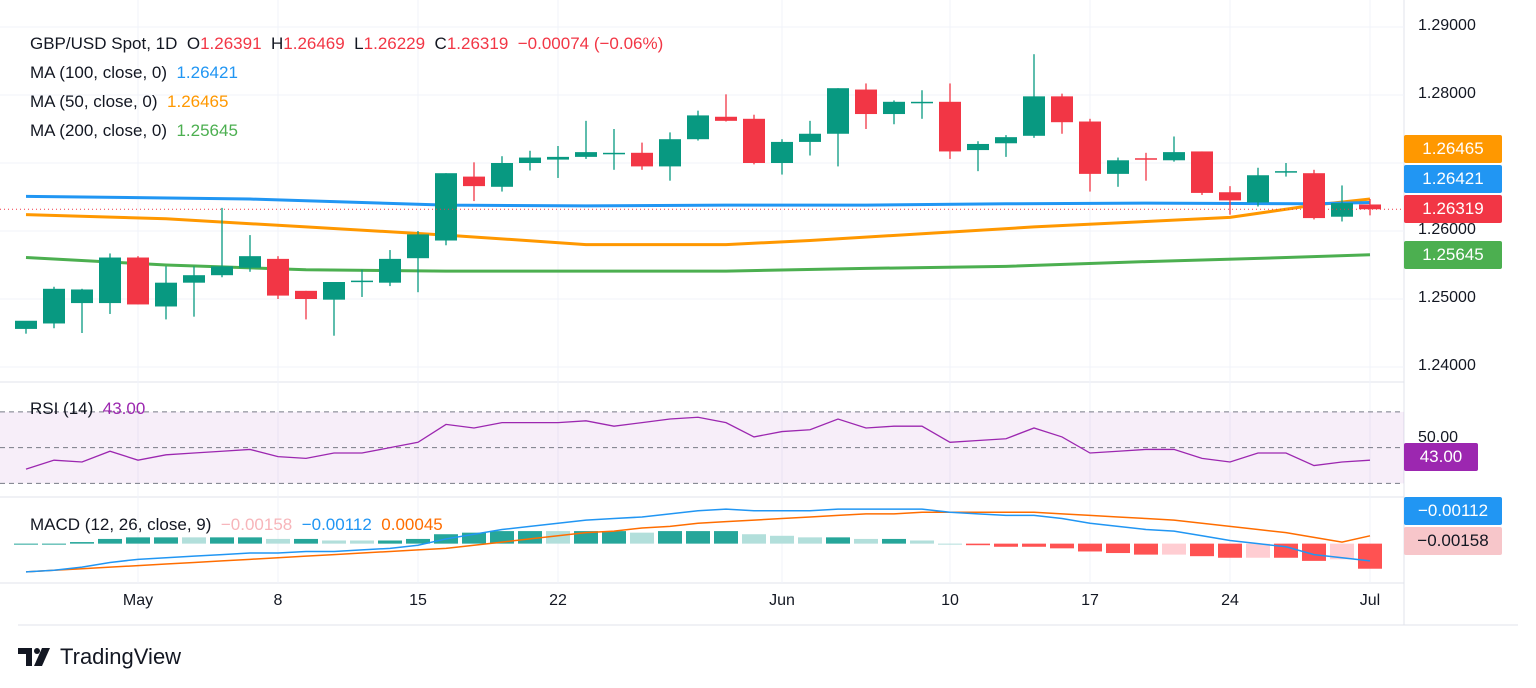  What do you see at coordinates (1453, 149) in the screenshot?
I see `ma50-price-badge: 1.26465` at bounding box center [1453, 149].